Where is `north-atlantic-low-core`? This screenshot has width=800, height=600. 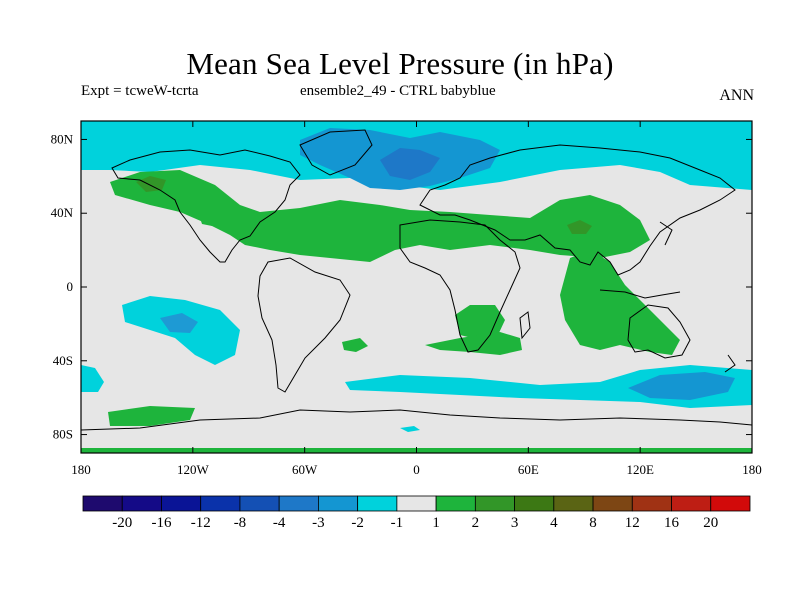
north-atlantic-low-core is located at coordinates (410, 164).